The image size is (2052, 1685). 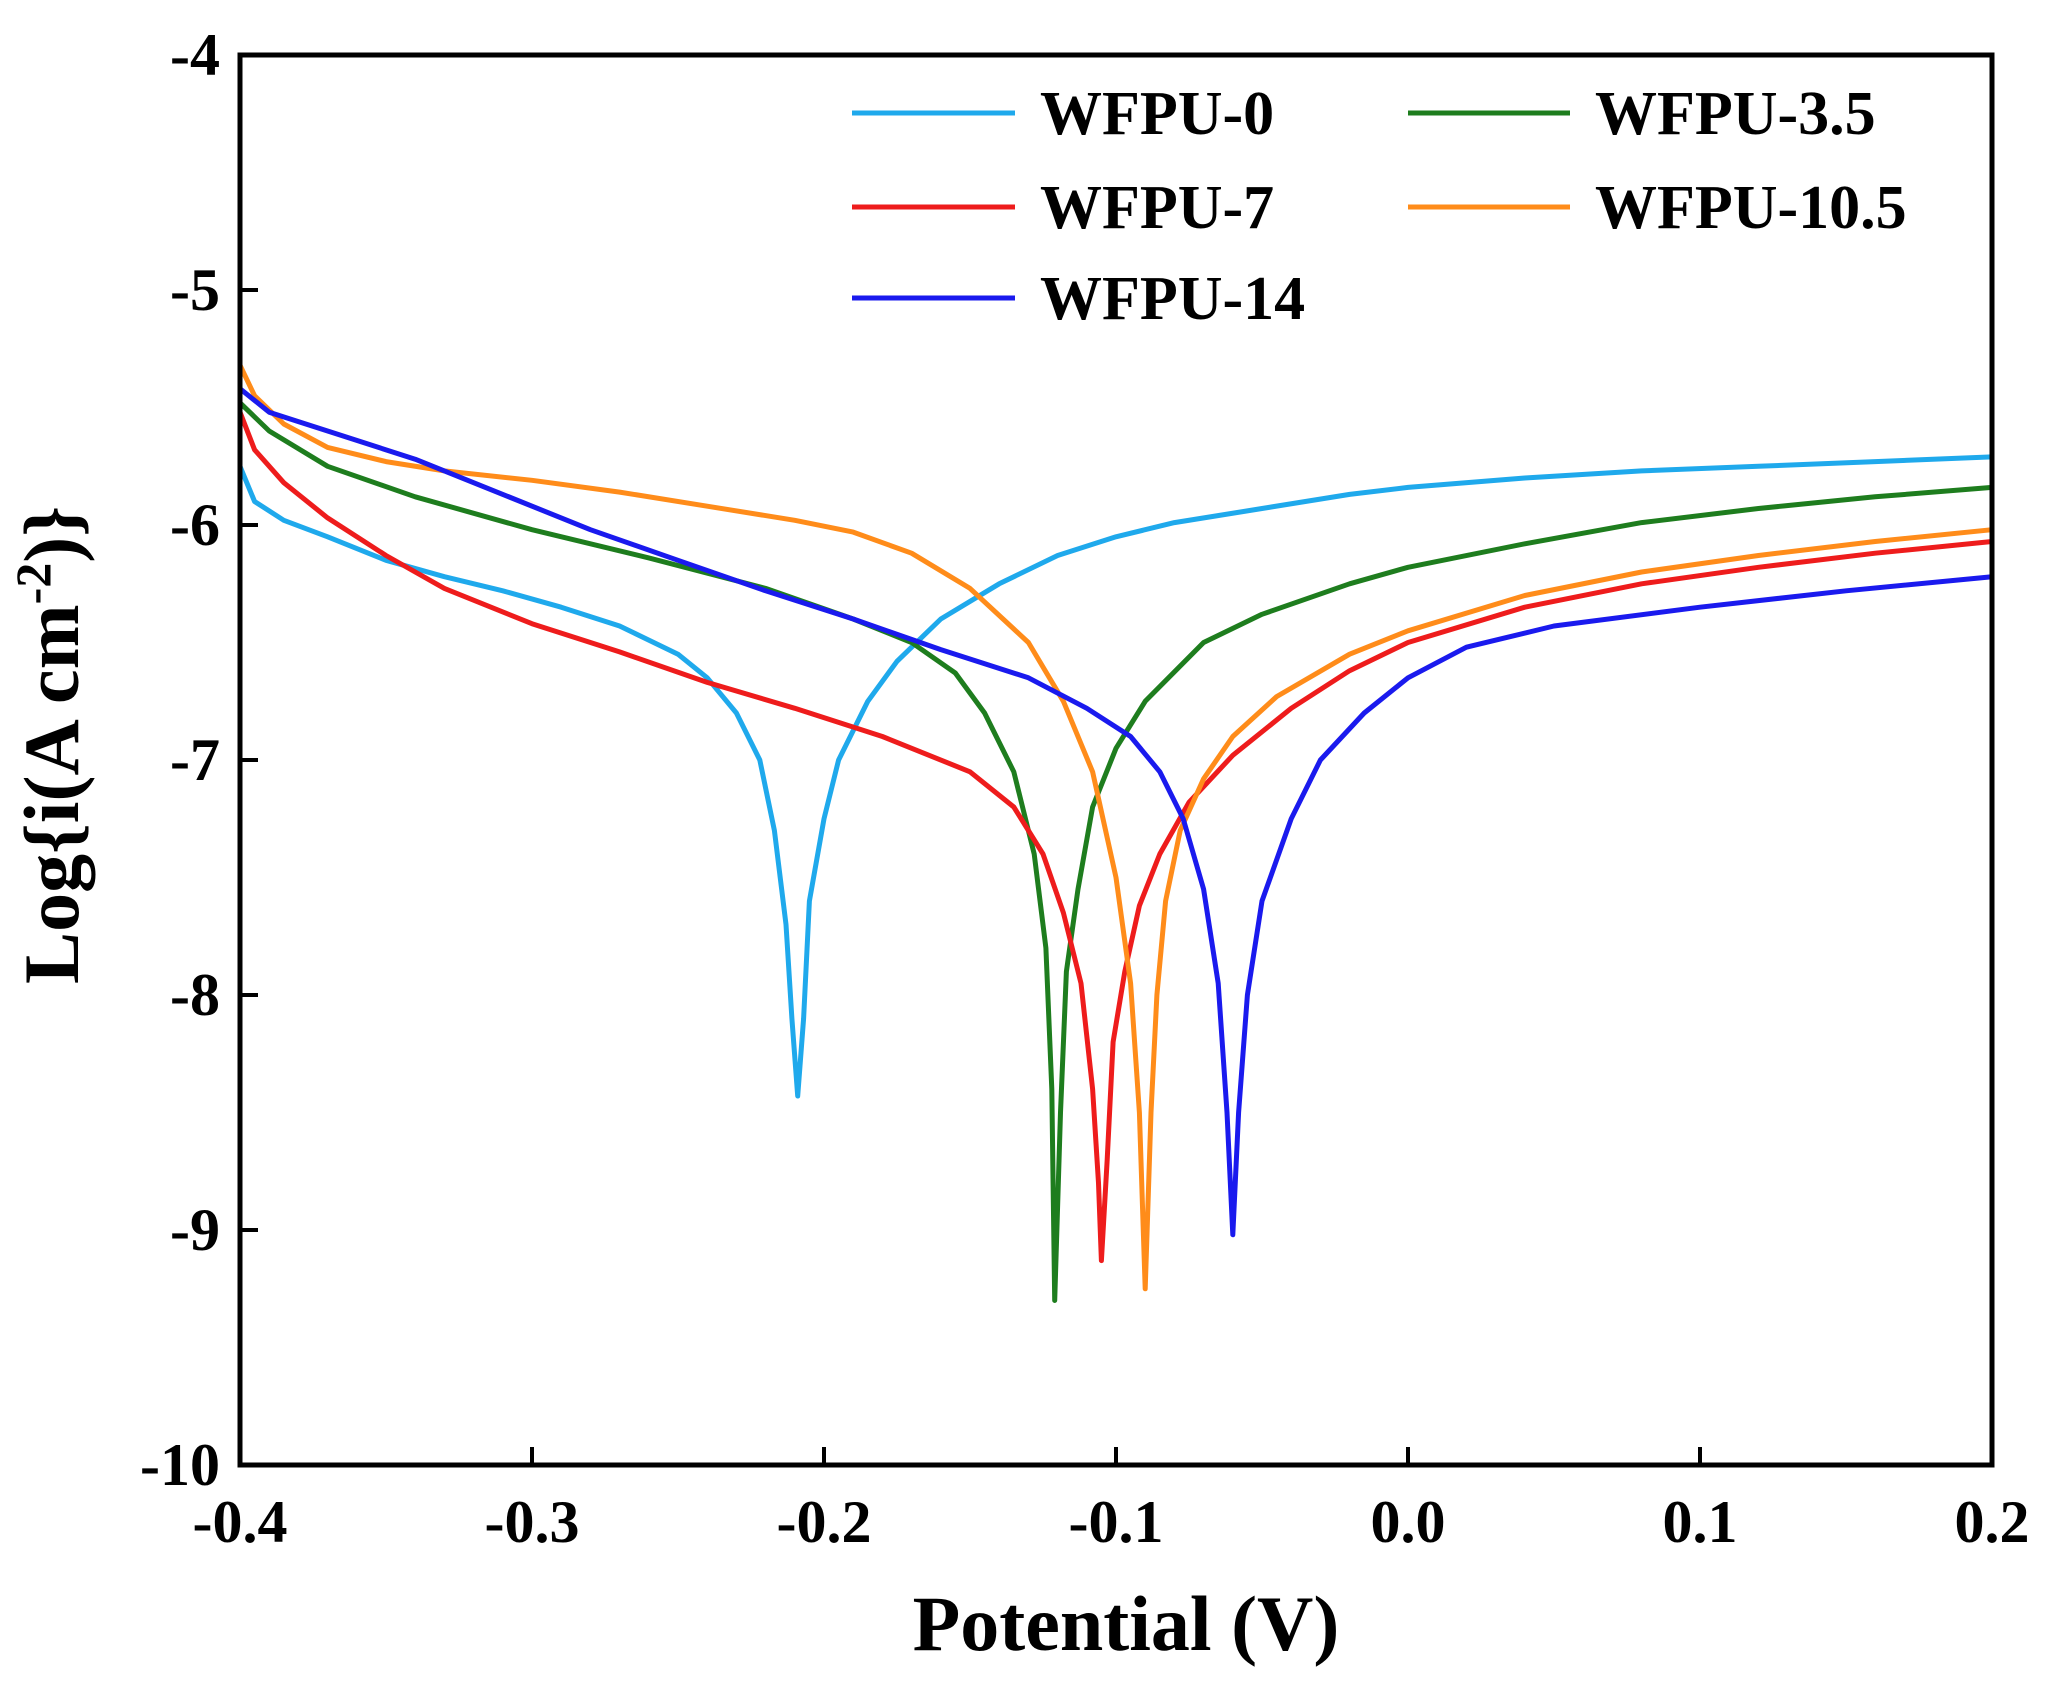 I want to click on legend: WFPU-0 WFPU-3.5 WFPU-7 WFPU-10.5 WFPU-14, so click(x=1379, y=206).